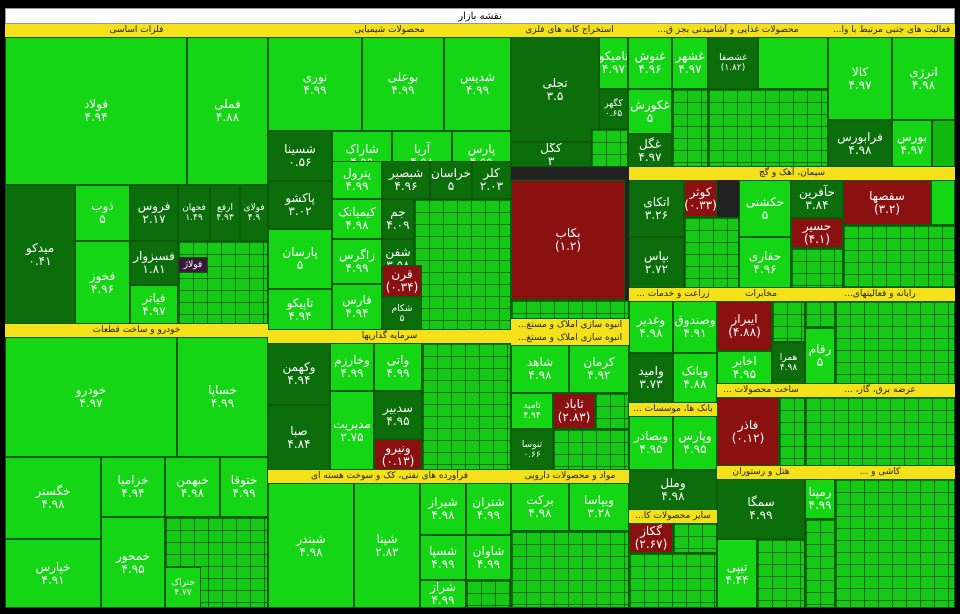  What do you see at coordinates (820, 563) in the screenshot?
I see `tile-grid-kashi2` at bounding box center [820, 563].